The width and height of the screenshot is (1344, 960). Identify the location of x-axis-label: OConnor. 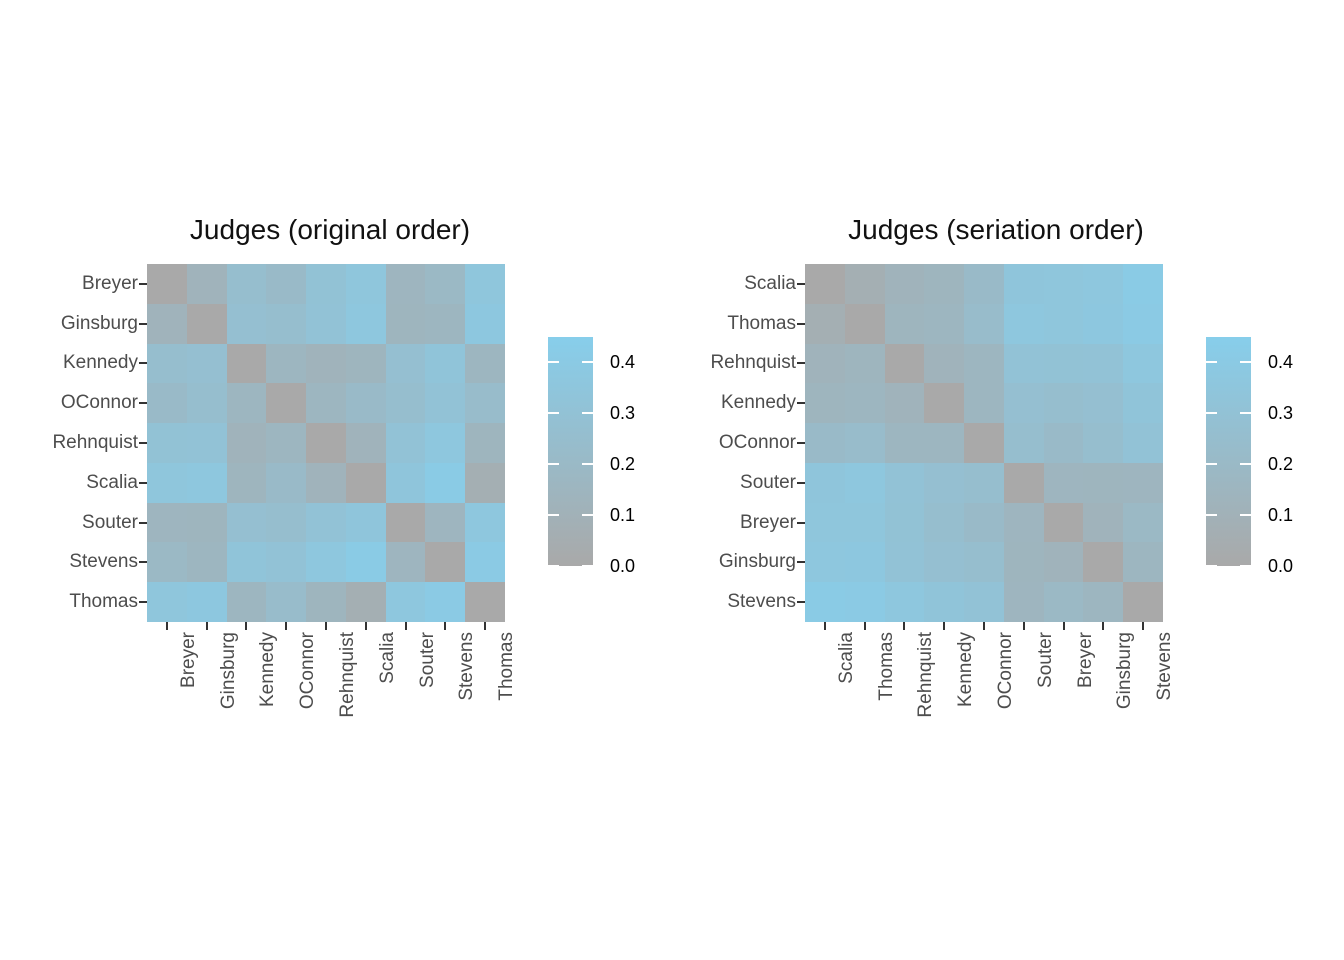
(1005, 671).